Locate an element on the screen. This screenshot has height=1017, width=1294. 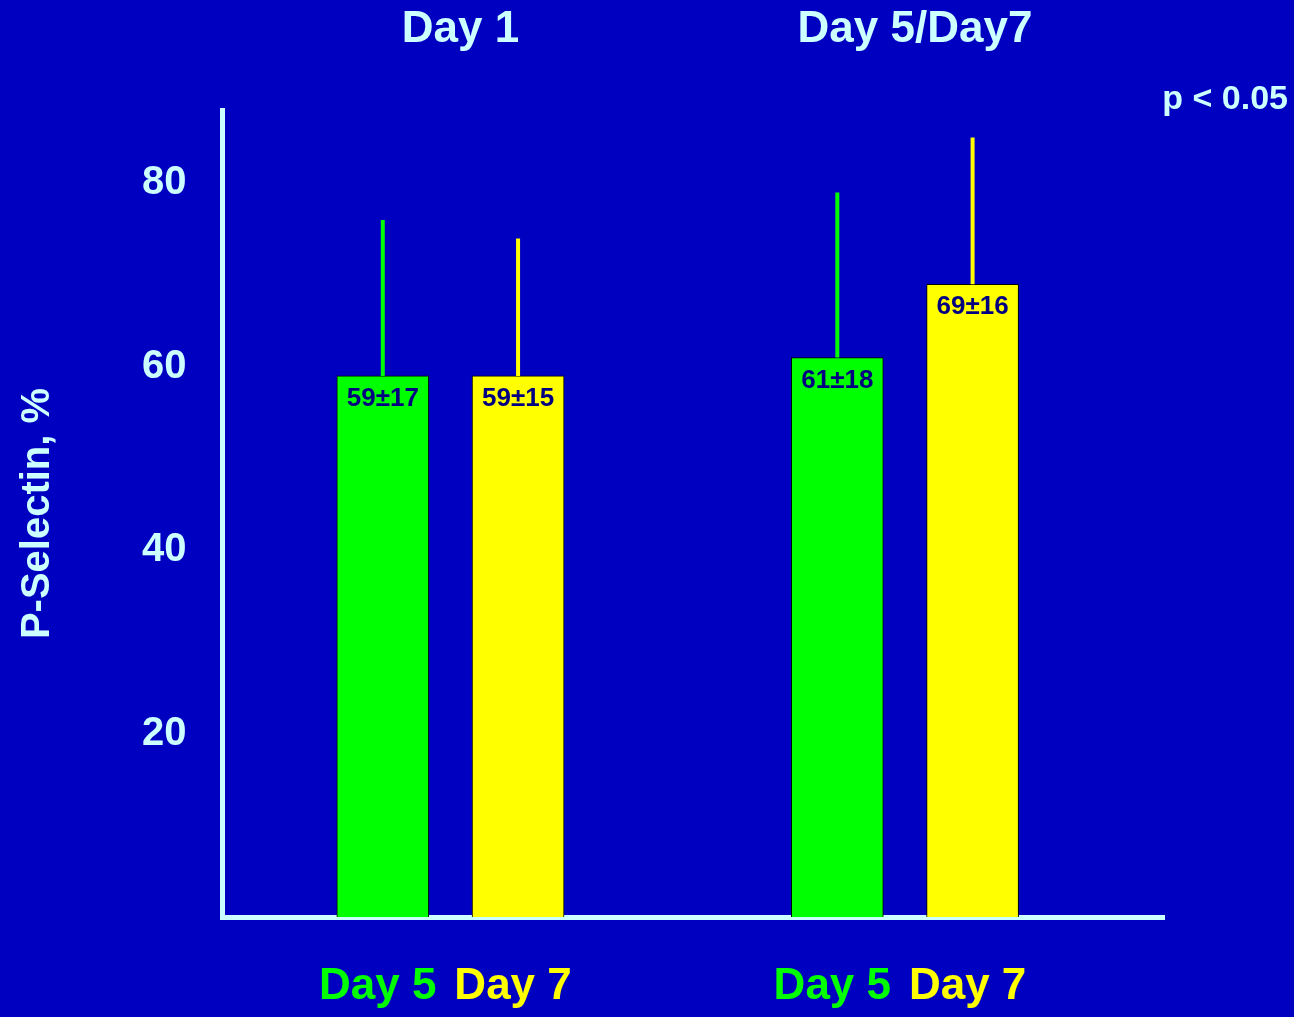
y-tick-label: 80 is located at coordinates (164, 180).